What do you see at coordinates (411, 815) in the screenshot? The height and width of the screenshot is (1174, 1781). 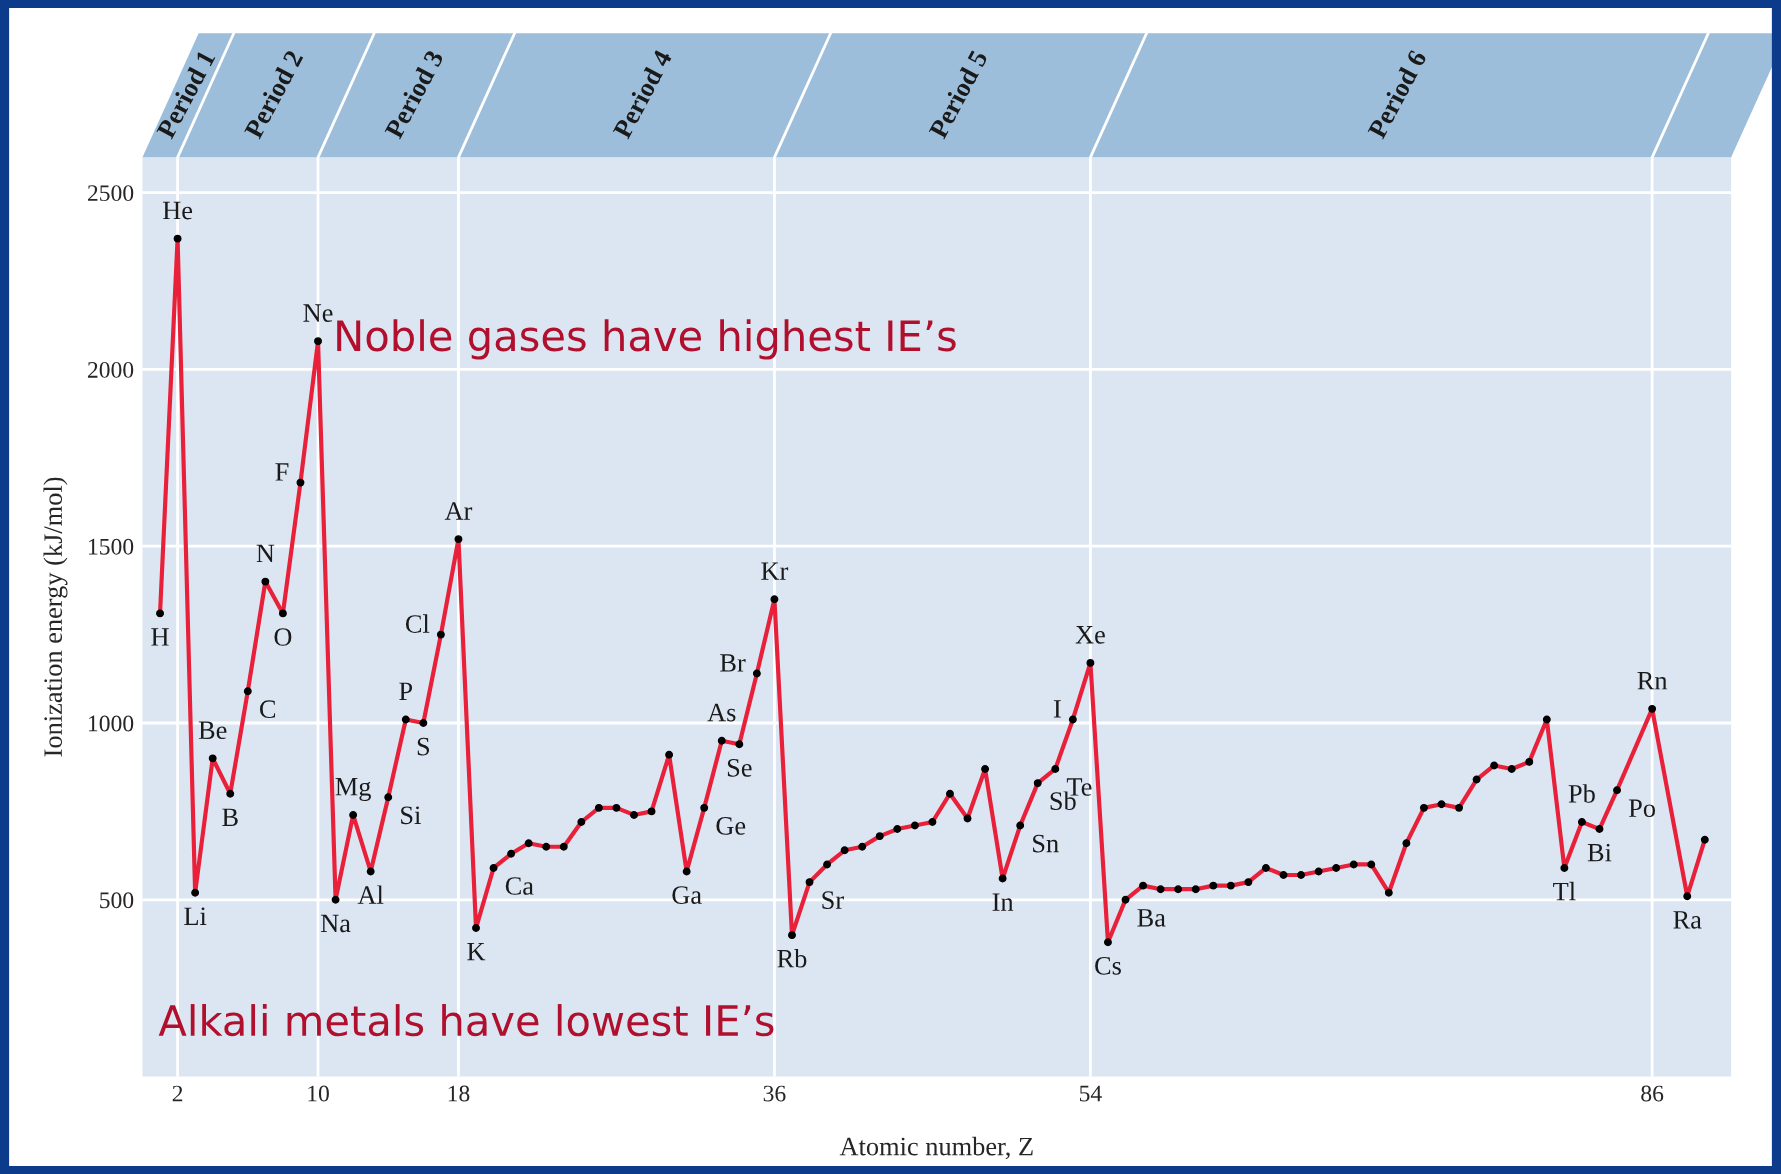 I see `annotation: Si` at bounding box center [411, 815].